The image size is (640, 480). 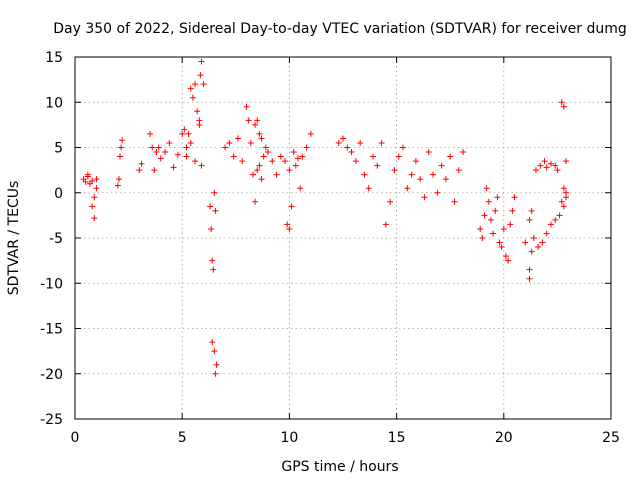 What do you see at coordinates (182, 438) in the screenshot?
I see `x-tick-label: 5` at bounding box center [182, 438].